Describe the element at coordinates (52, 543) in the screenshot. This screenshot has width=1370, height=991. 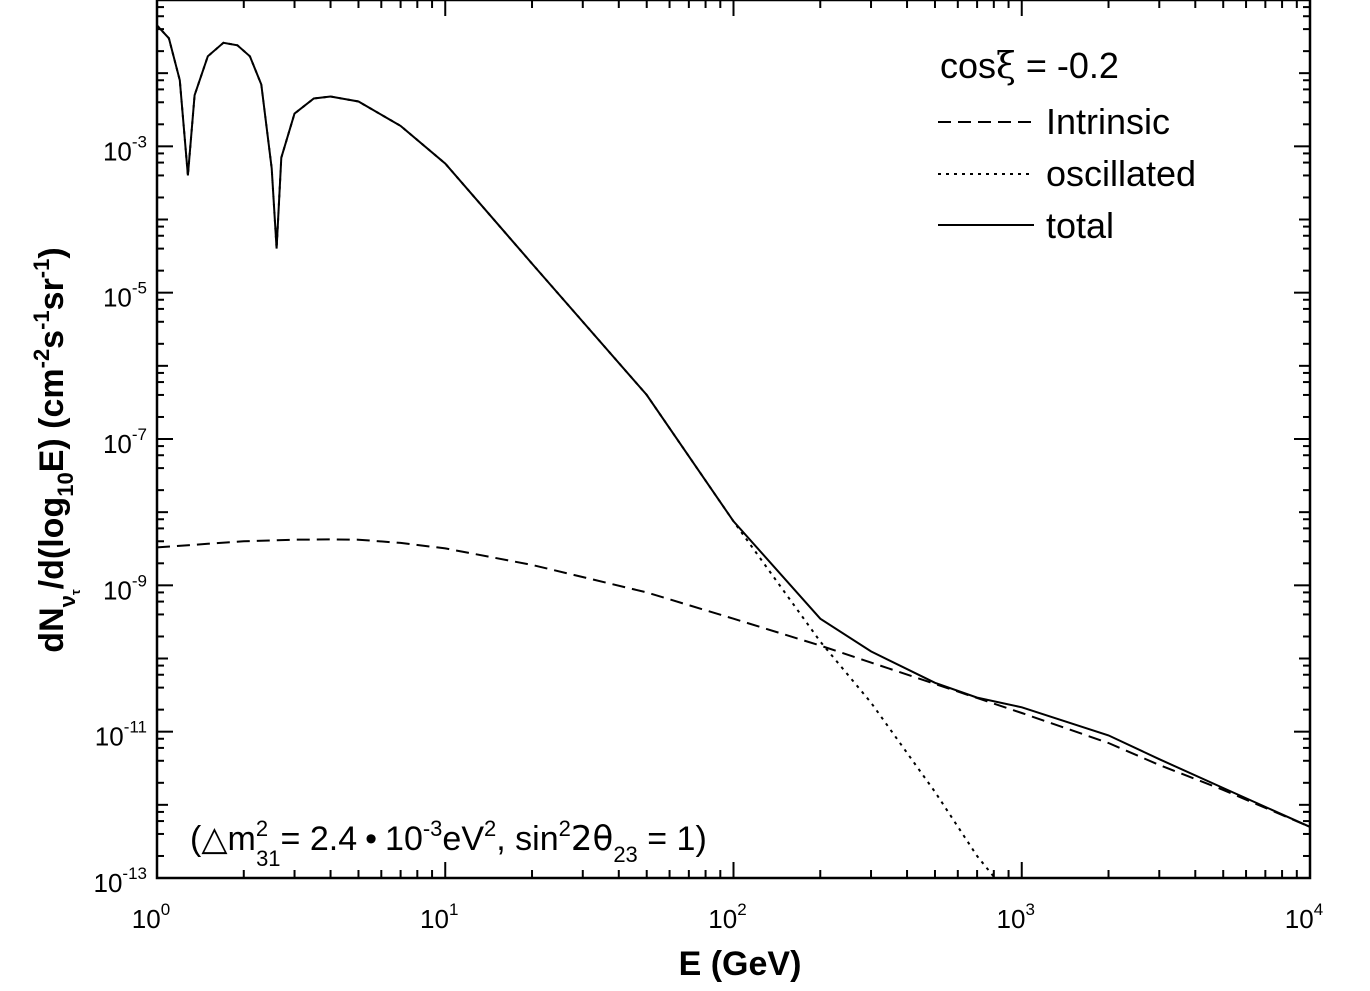
I see `y-axis-title-mid: /d(log` at that location.